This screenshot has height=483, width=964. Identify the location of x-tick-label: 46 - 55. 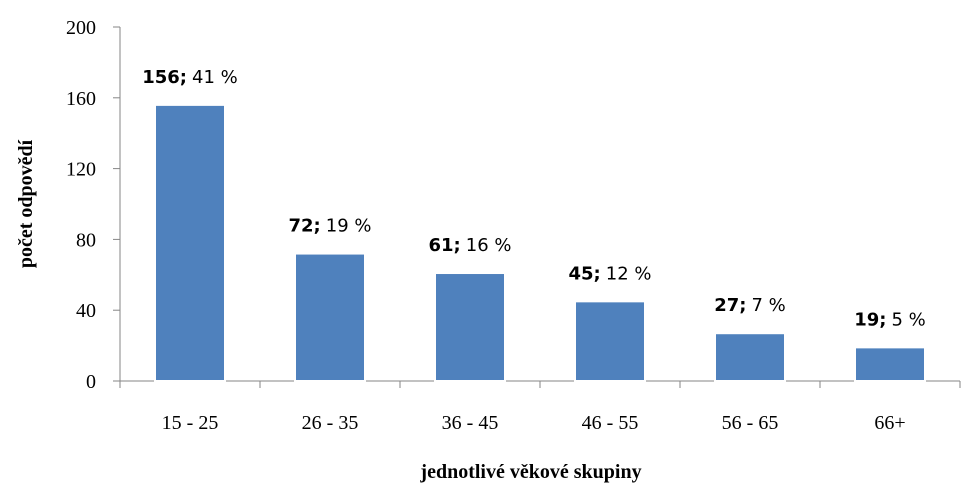
(610, 423).